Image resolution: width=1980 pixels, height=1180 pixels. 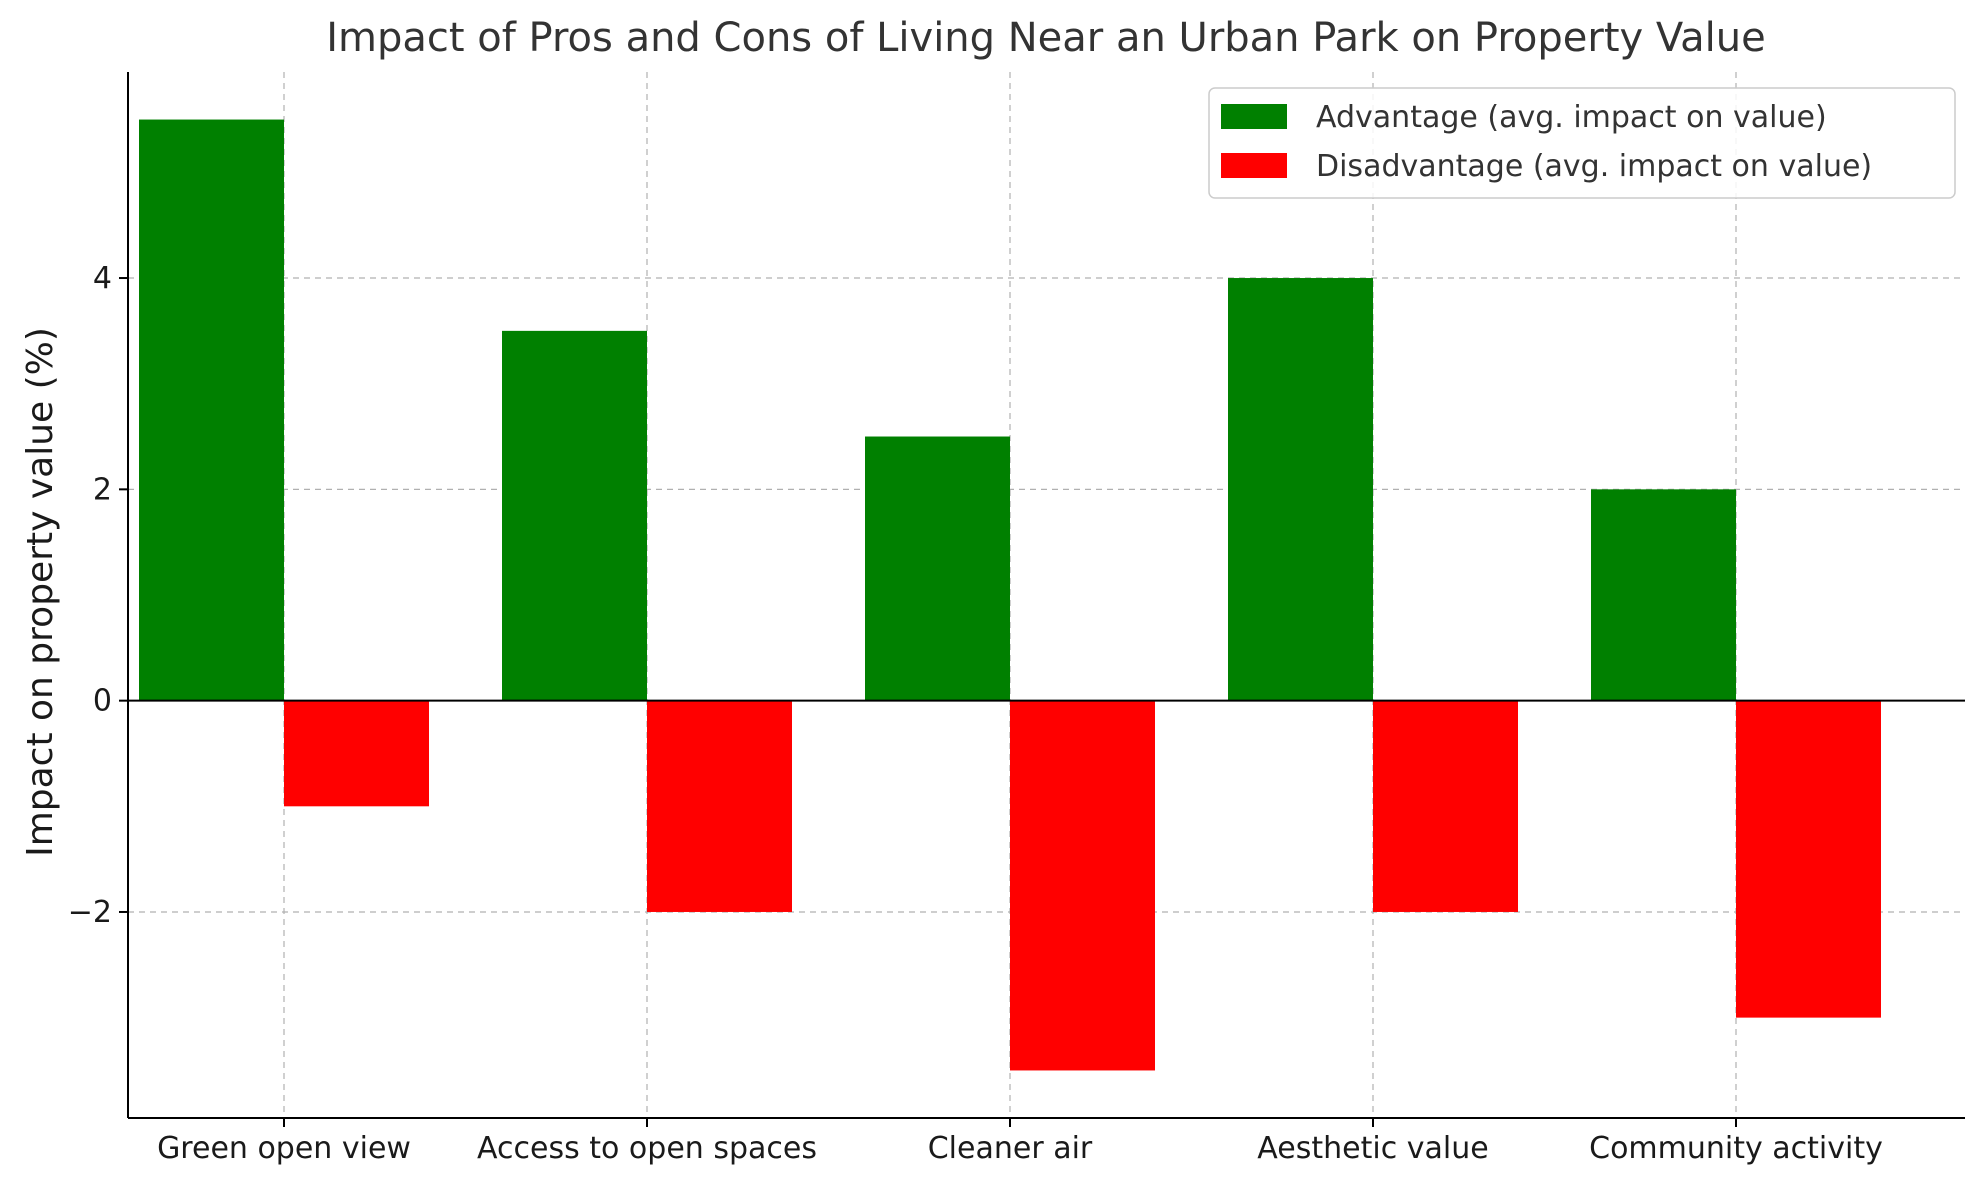 I want to click on legend-label-advantage: Advantage (avg. impact on value), so click(x=1571, y=117).